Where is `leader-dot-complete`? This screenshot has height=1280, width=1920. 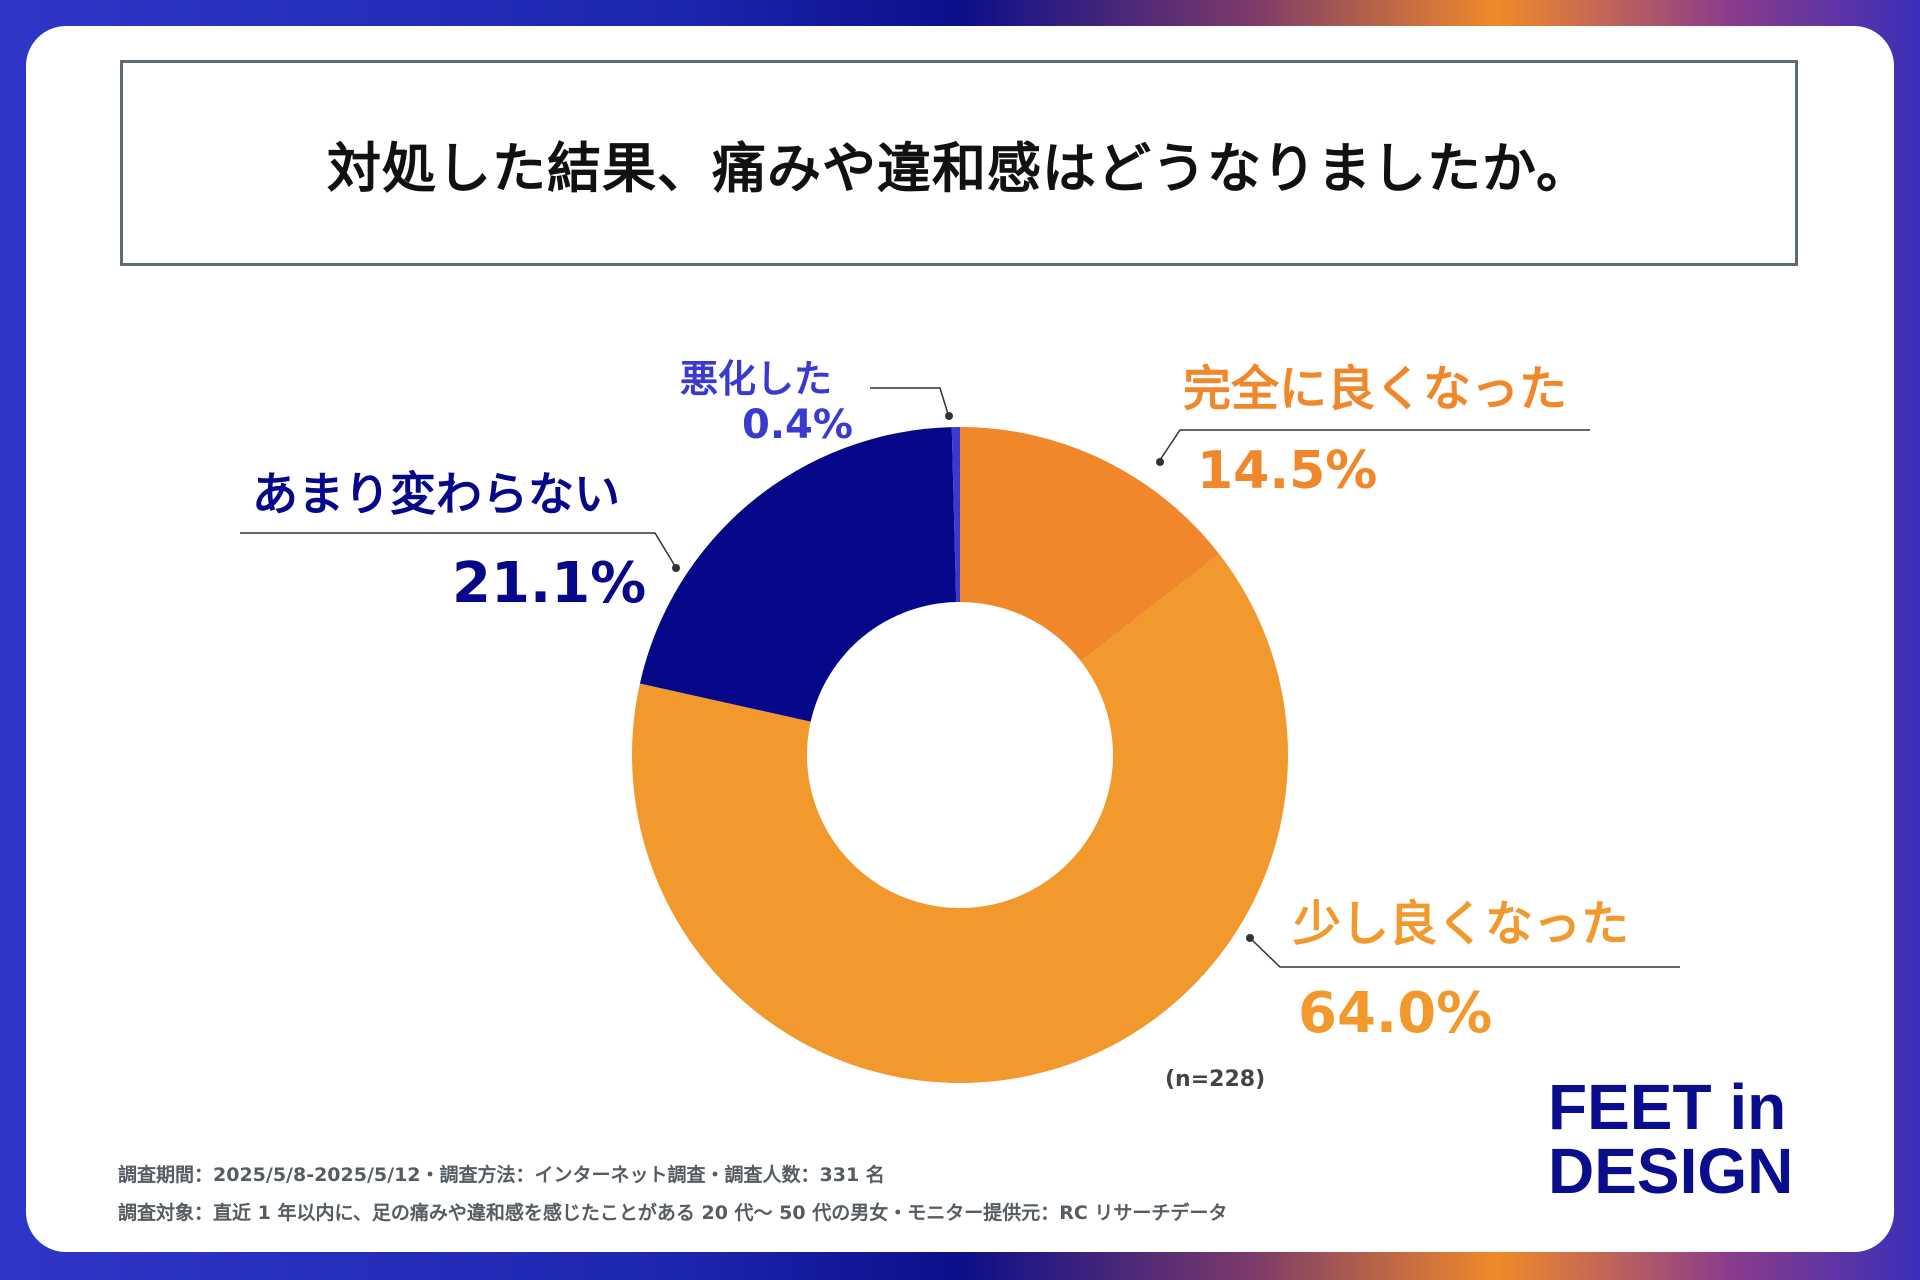
leader-dot-complete is located at coordinates (1160, 462).